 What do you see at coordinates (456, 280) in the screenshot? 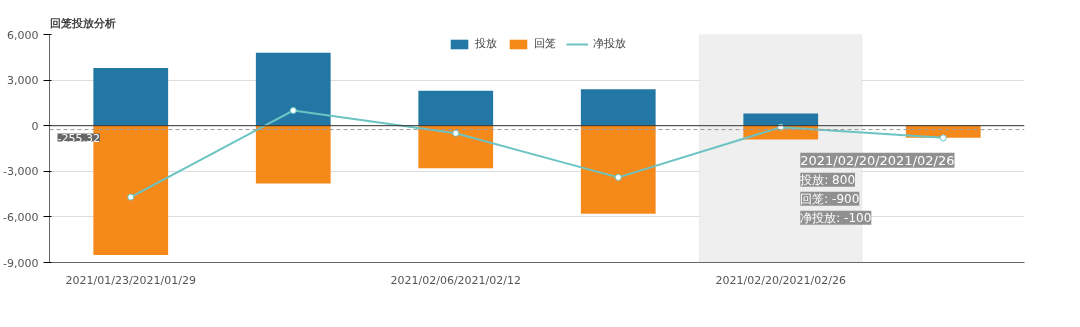
I see `x-tick-label: 2021/02/06/2021/02/12` at bounding box center [456, 280].